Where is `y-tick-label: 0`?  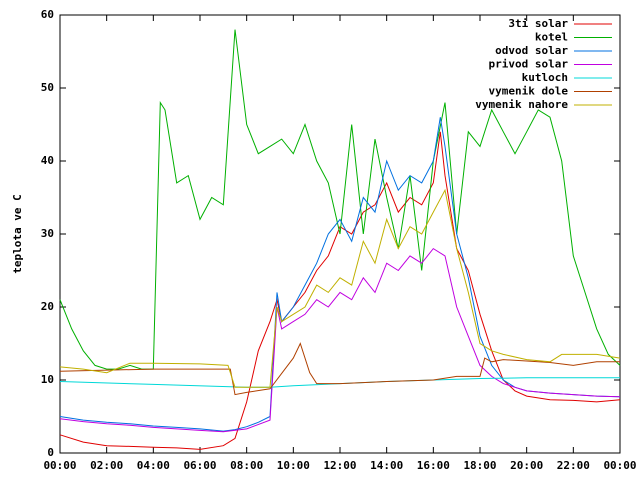 y-tick-label: 0 is located at coordinates (50, 452).